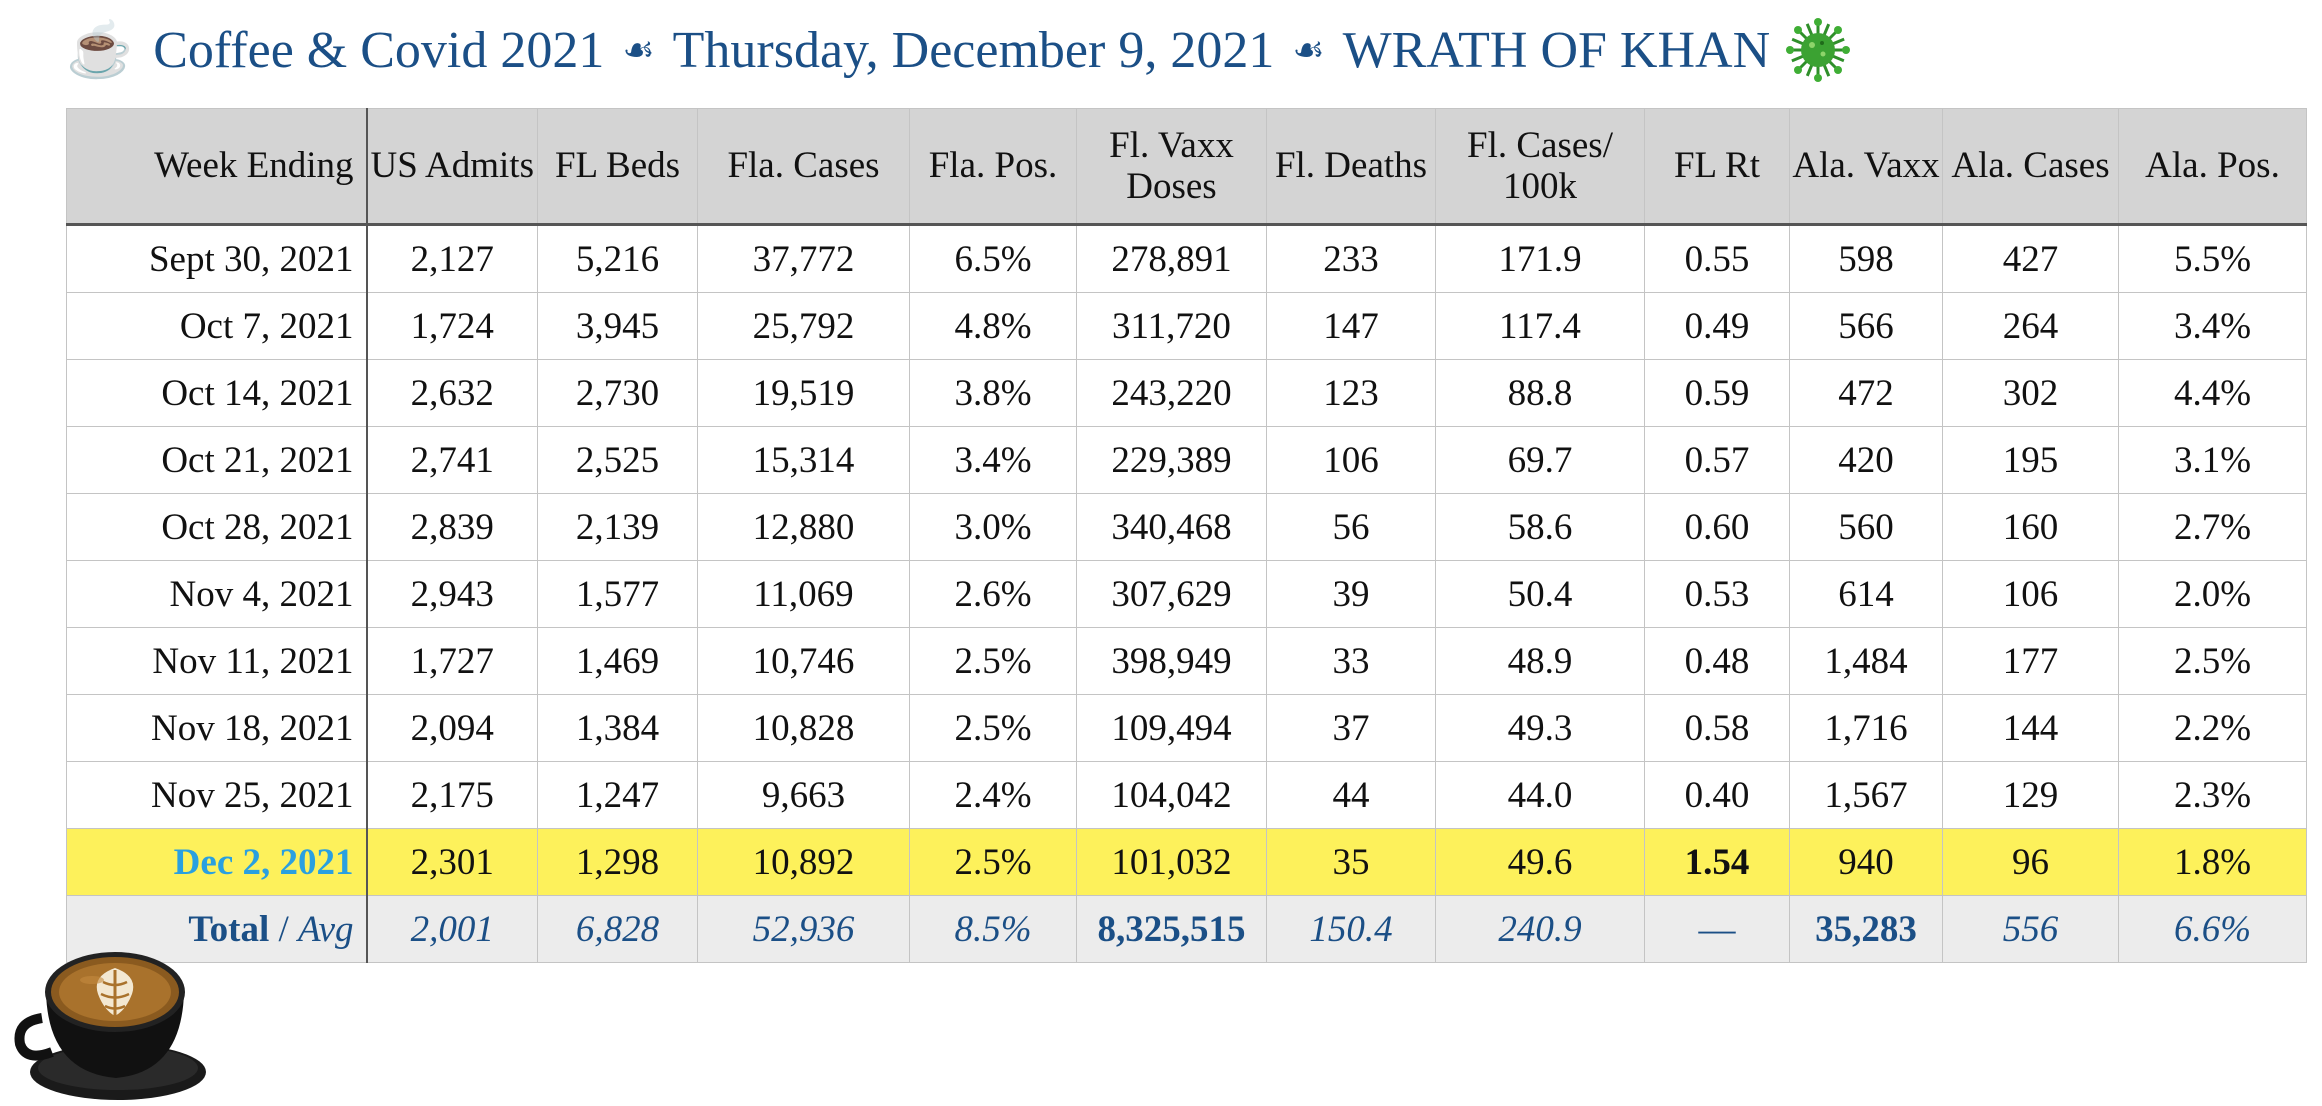 The width and height of the screenshot is (2322, 1106). I want to click on table-cell: 2,094, so click(452, 728).